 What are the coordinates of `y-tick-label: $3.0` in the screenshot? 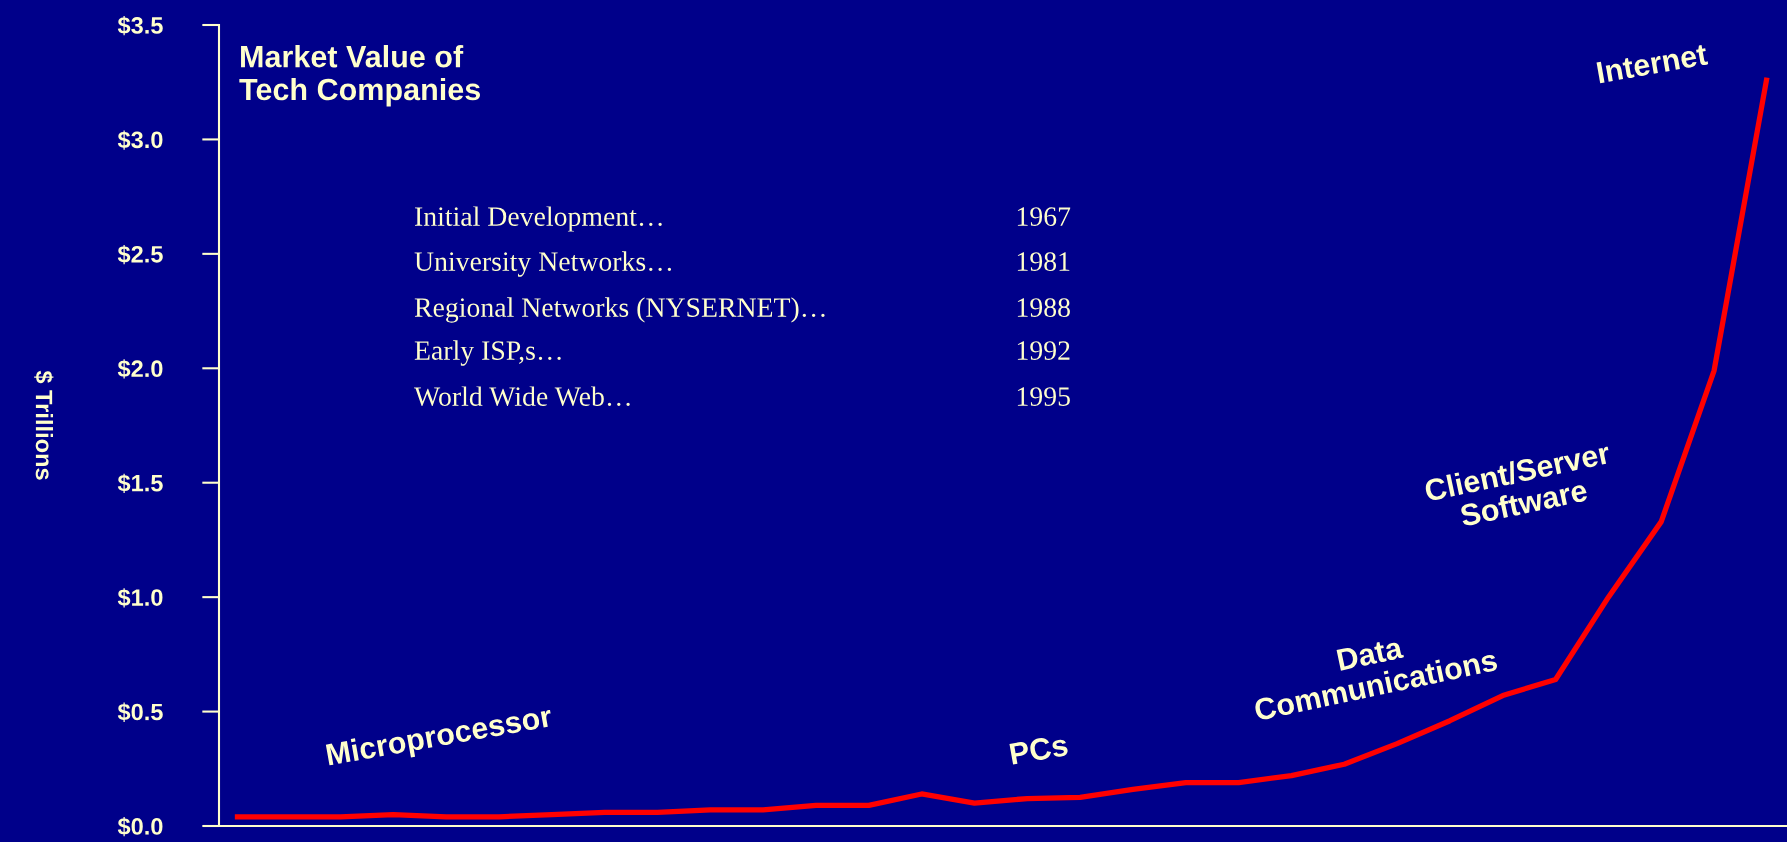 It's located at (140, 140).